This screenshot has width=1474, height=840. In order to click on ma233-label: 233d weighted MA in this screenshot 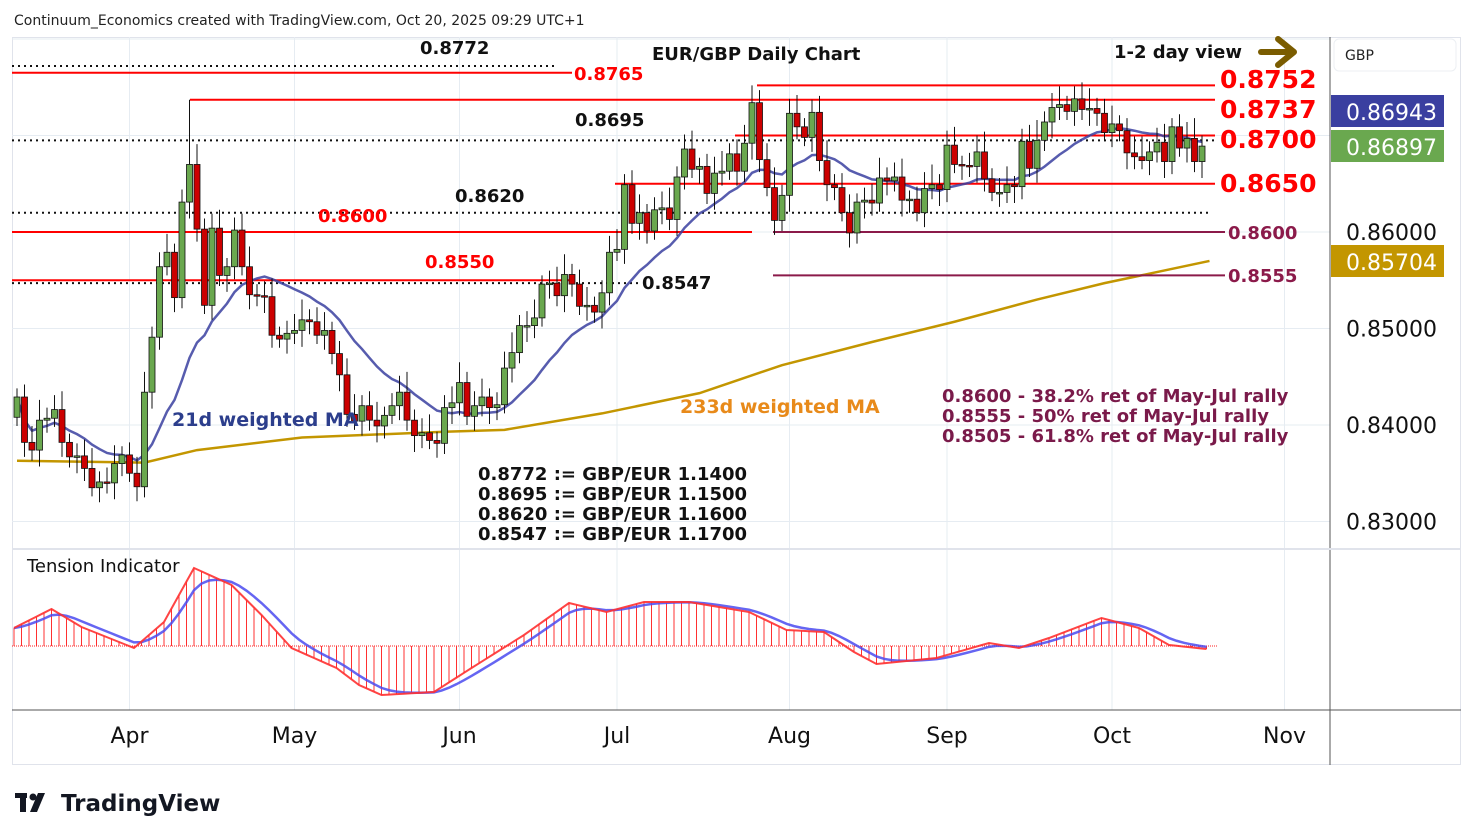, I will do `click(780, 407)`.